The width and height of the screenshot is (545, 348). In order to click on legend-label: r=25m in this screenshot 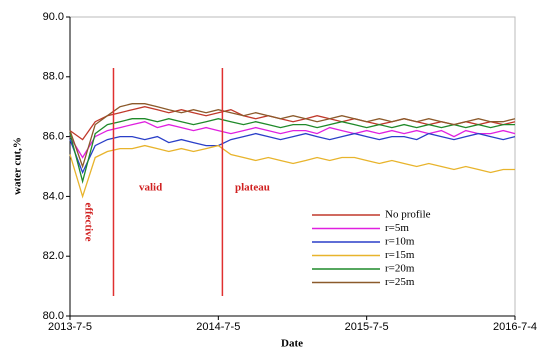, I will do `click(400, 282)`.